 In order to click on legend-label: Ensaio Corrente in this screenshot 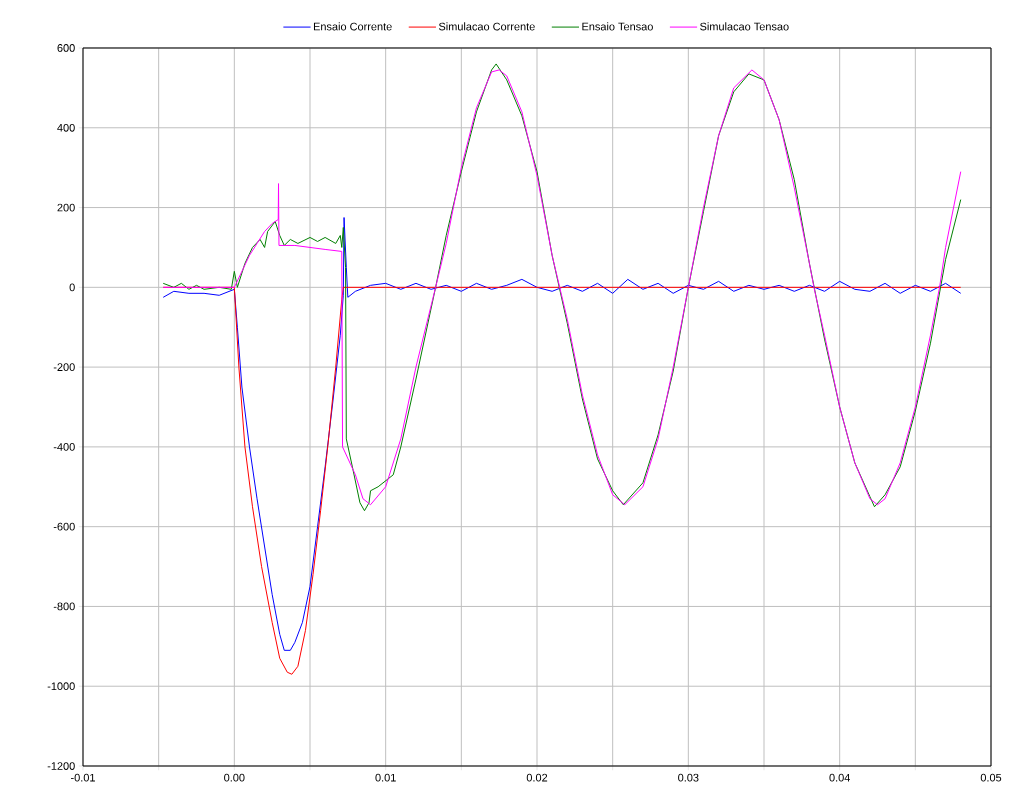, I will do `click(352, 26)`.